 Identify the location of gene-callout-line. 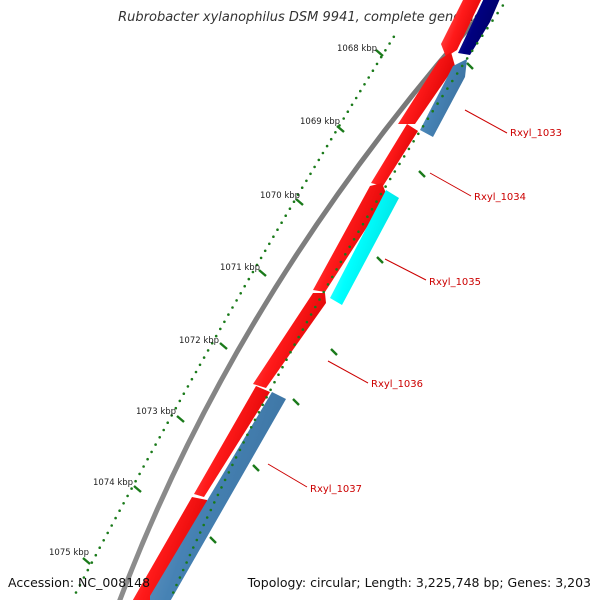
(287, 475).